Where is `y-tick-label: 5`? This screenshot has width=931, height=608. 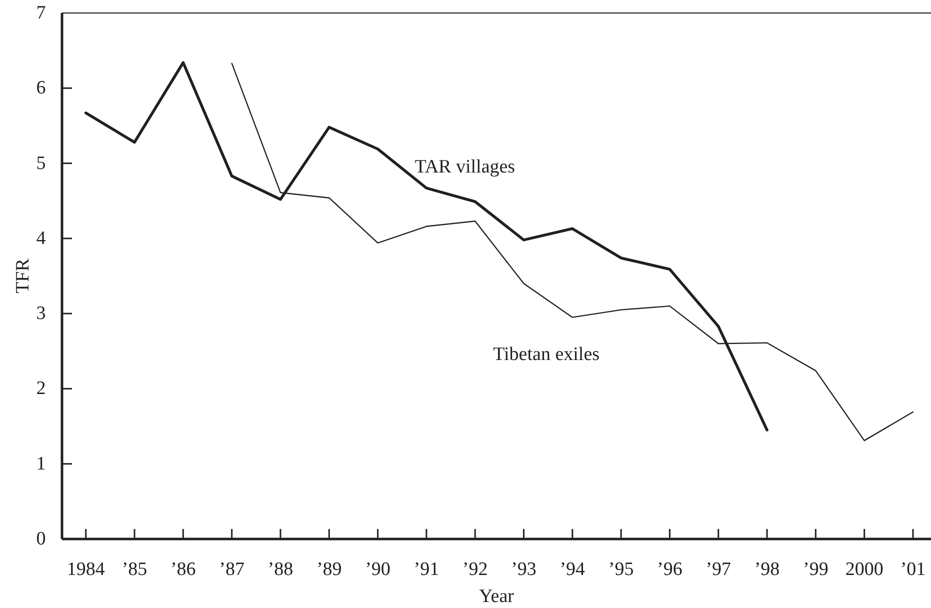 y-tick-label: 5 is located at coordinates (41, 163).